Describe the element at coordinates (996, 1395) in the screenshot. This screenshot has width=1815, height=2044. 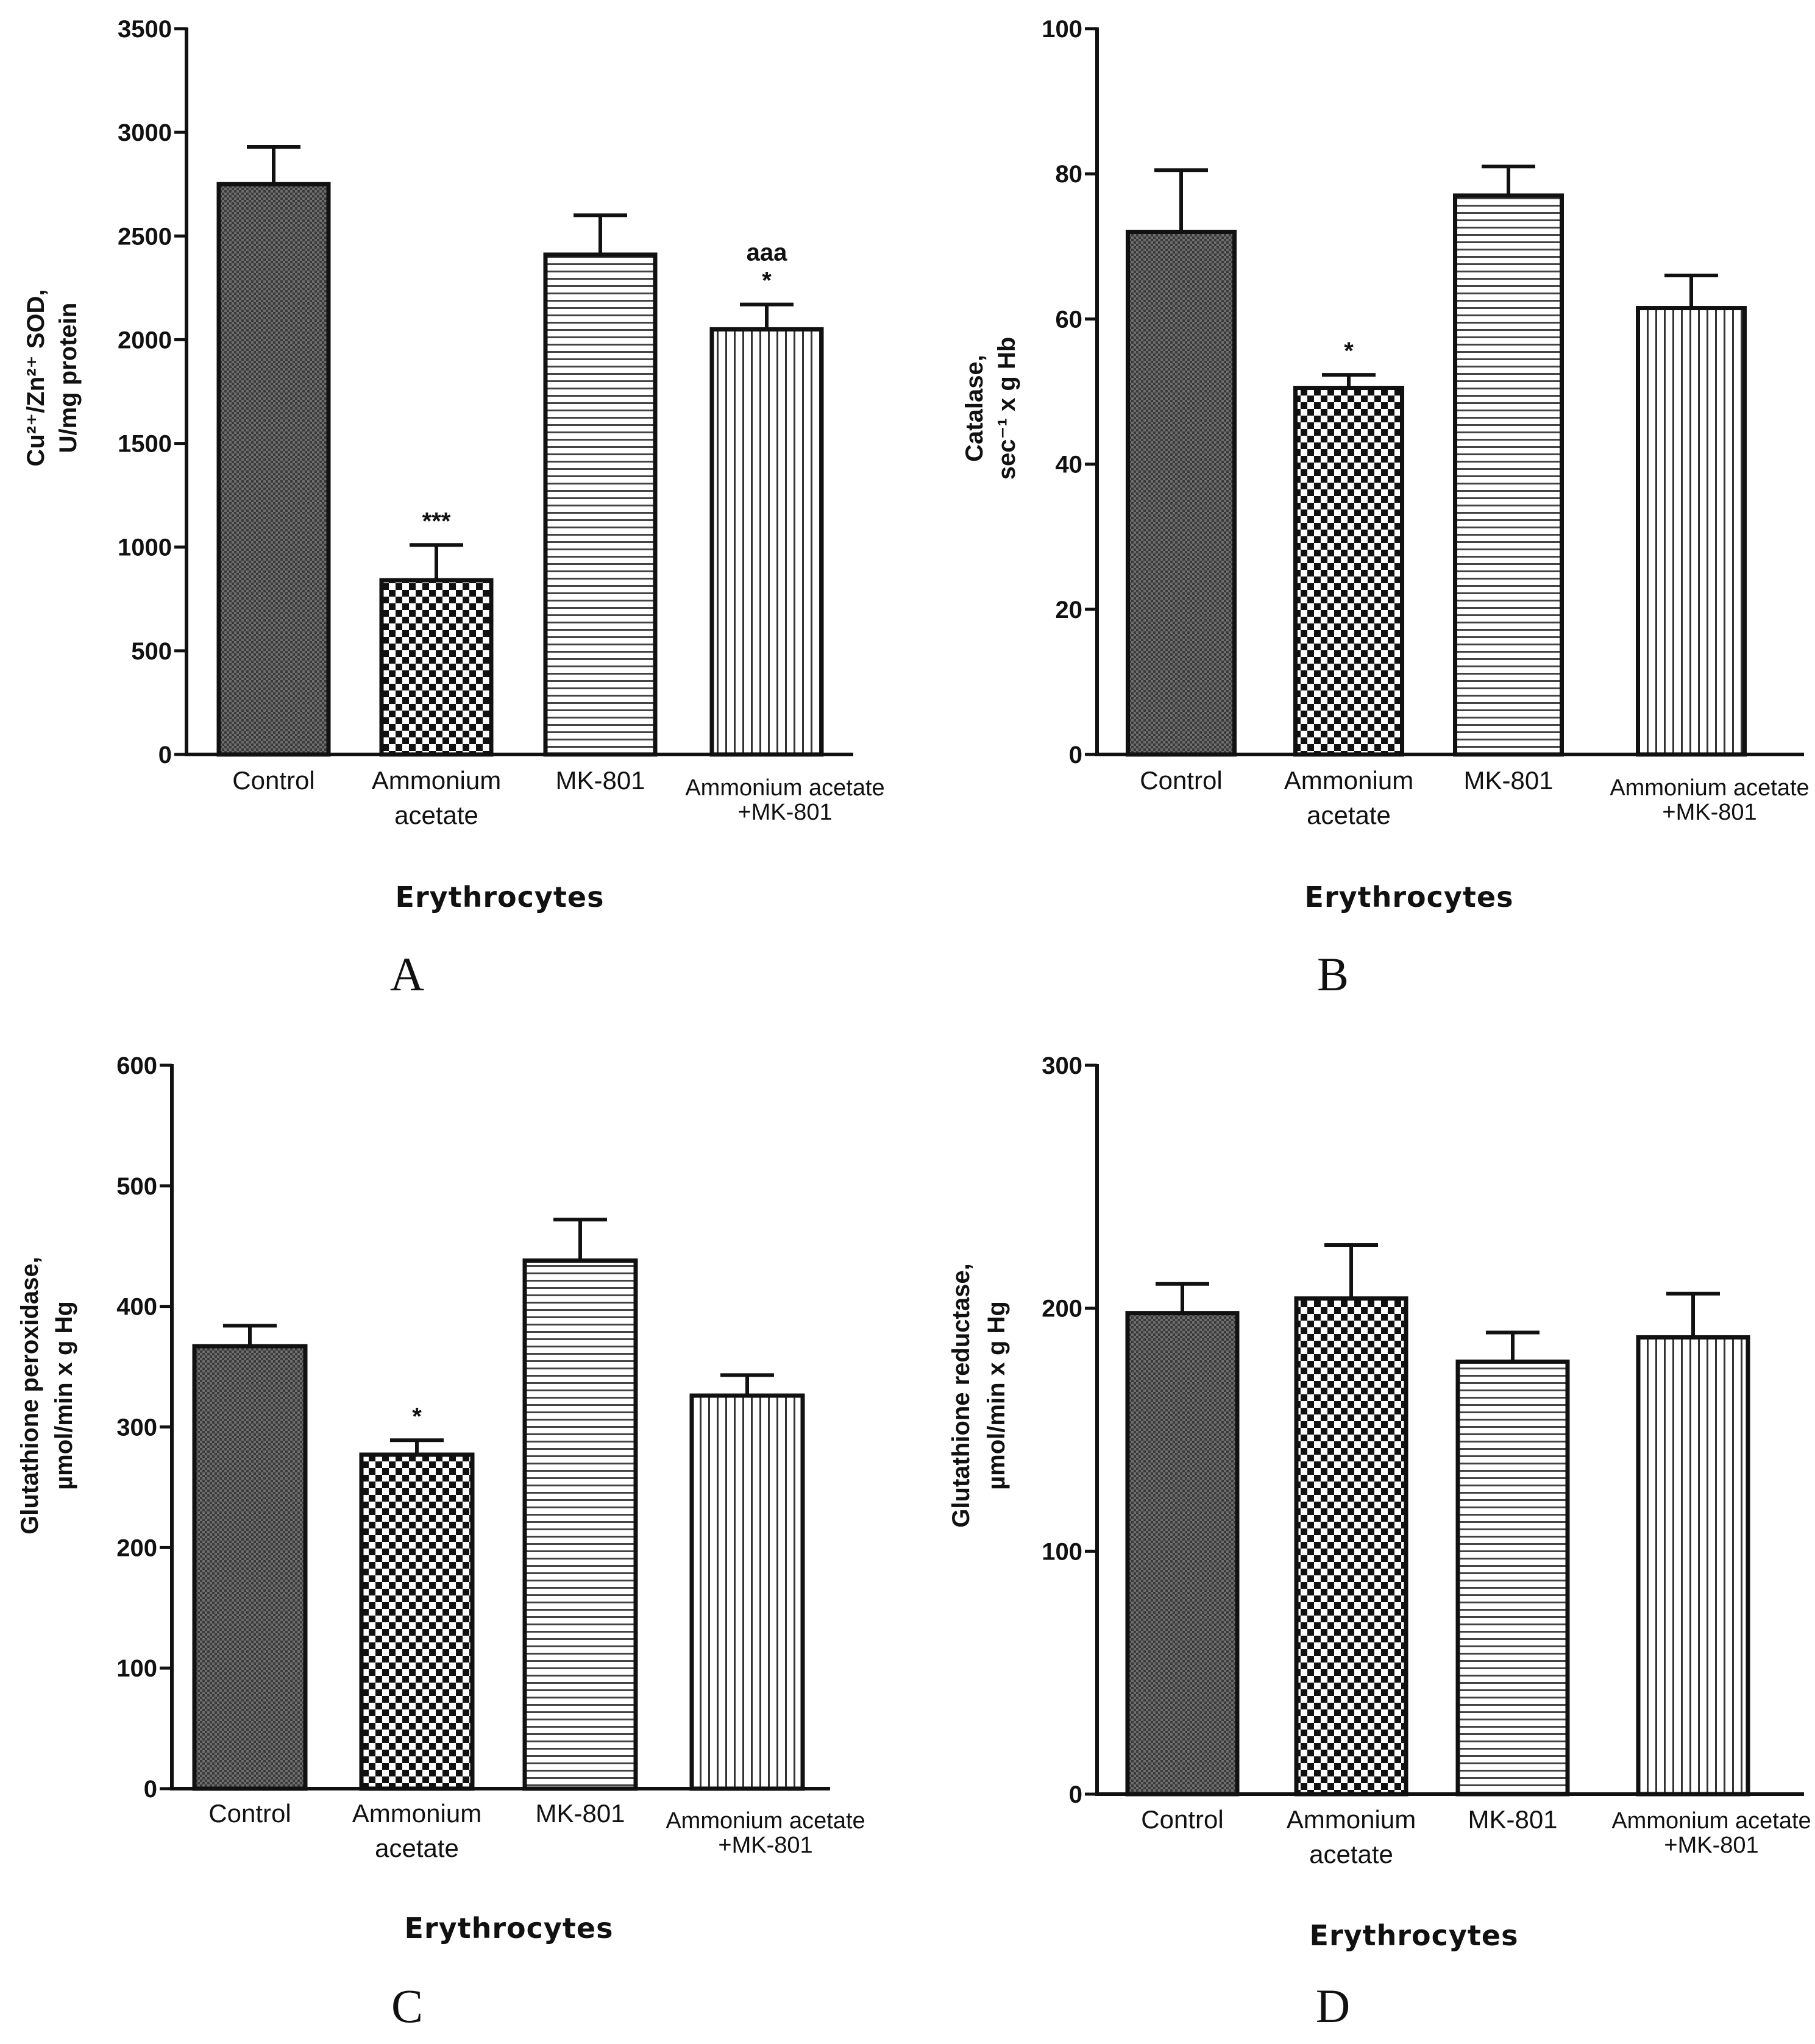
I see `panel-d-ylabel-line-2: µmol/min x g Hg` at that location.